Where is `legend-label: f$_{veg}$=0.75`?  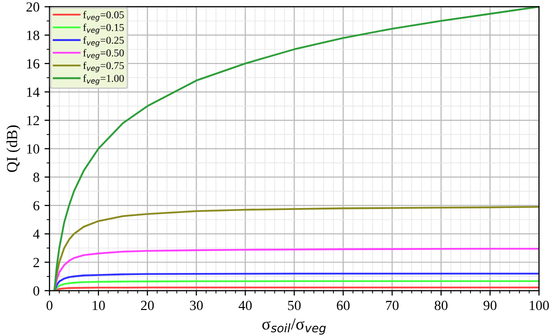 legend-label: f$_{veg}$=0.75 is located at coordinates (103, 67).